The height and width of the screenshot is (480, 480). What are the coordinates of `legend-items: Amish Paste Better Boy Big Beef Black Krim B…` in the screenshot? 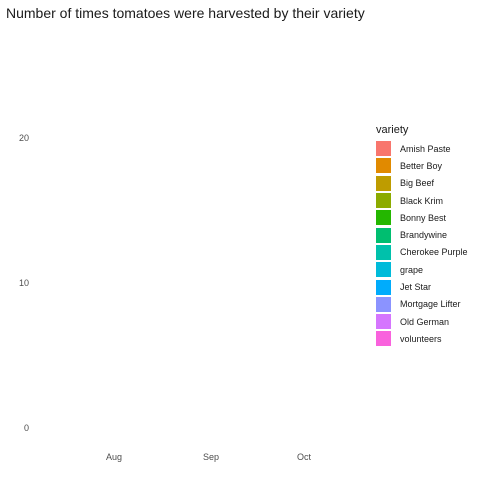 It's located at (422, 244).